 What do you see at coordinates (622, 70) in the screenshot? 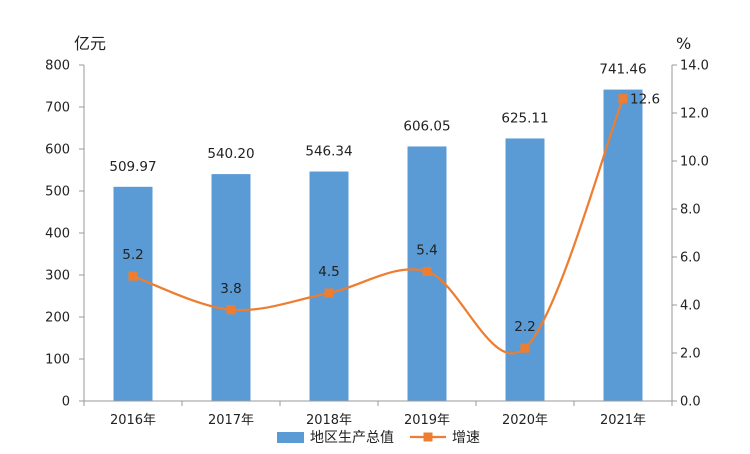
I see `bar-value-label-5: 741.46` at bounding box center [622, 70].